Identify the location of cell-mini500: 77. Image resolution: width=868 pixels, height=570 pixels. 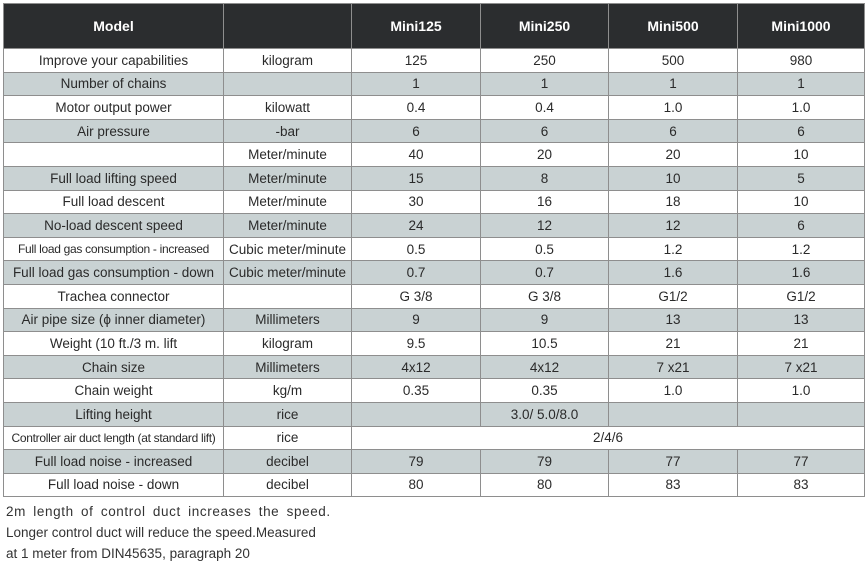
(673, 461).